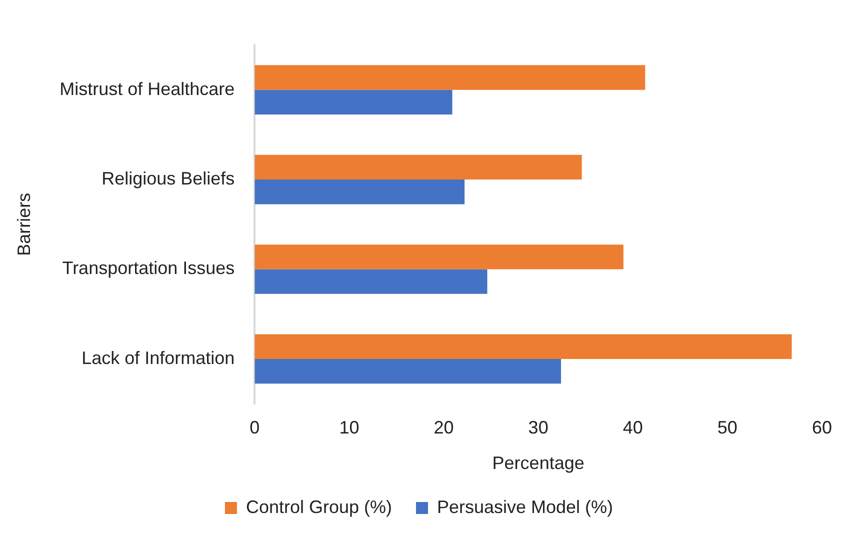 The width and height of the screenshot is (846, 533). What do you see at coordinates (632, 428) in the screenshot?
I see `x-tick-label: 40` at bounding box center [632, 428].